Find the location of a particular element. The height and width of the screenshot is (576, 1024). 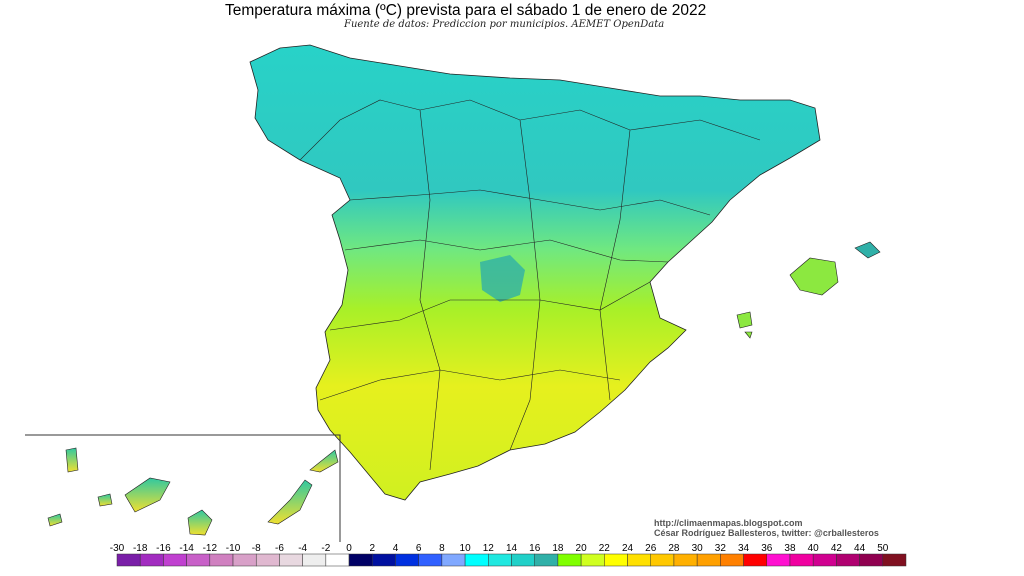

credits-url: http://climaenmapas.blogspot.com is located at coordinates (728, 523).